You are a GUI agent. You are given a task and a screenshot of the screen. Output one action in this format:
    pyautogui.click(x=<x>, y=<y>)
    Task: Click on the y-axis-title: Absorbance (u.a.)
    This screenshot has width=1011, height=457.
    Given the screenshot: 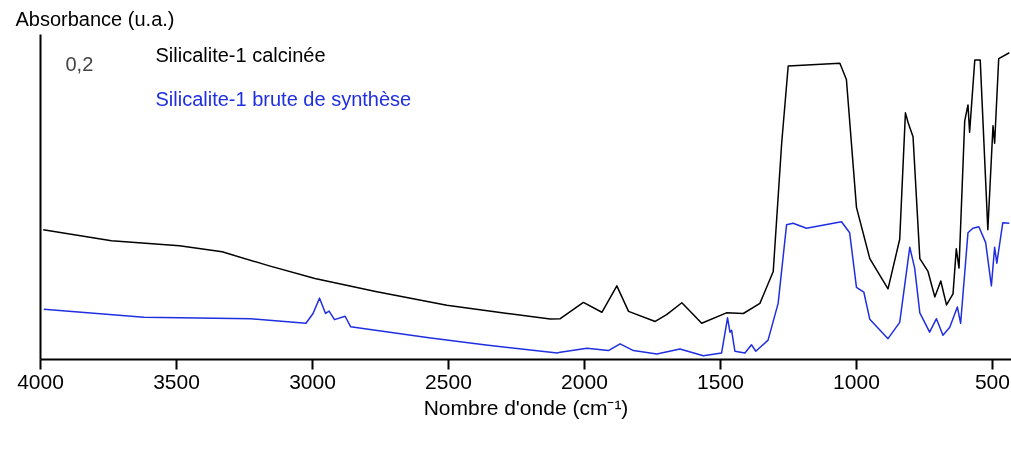 What is the action you would take?
    pyautogui.click(x=95, y=18)
    